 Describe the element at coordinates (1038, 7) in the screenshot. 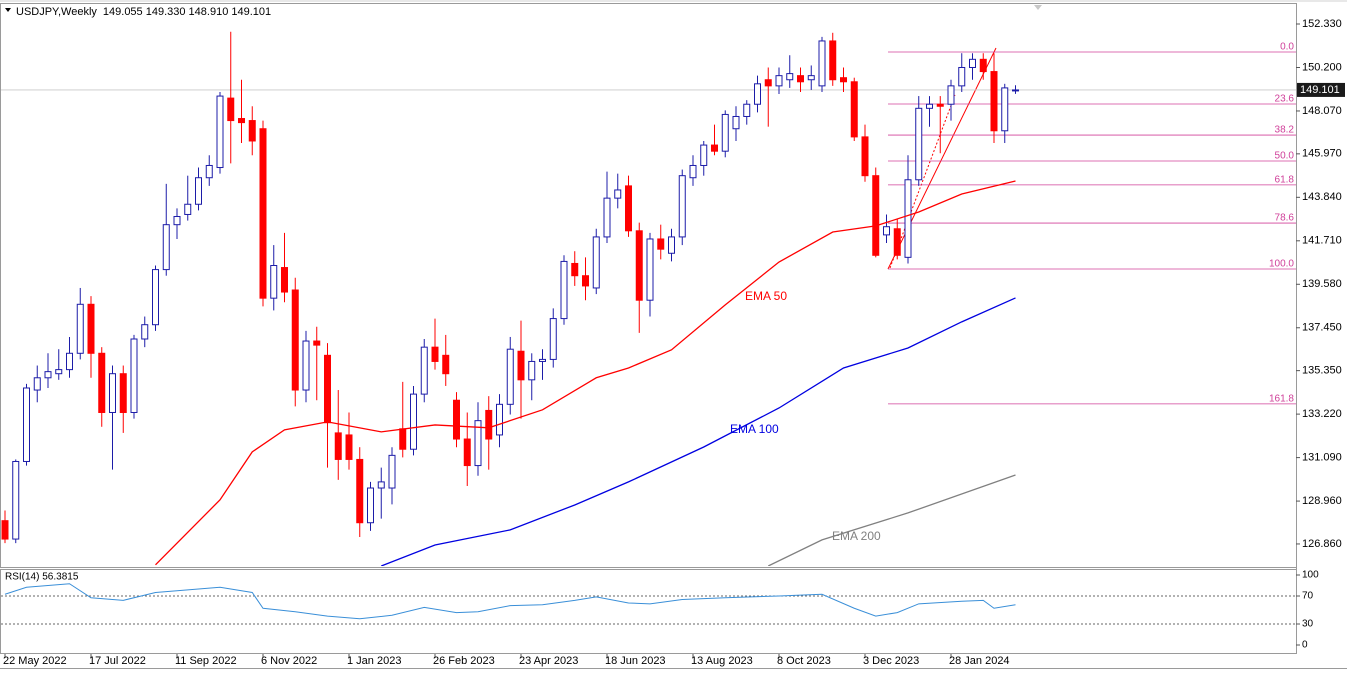

I see `shift-marker` at that location.